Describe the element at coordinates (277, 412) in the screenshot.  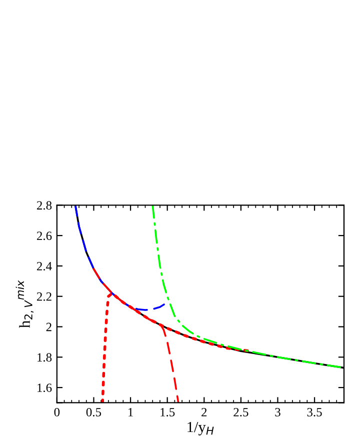
I see `x-tick-label: 3` at that location.